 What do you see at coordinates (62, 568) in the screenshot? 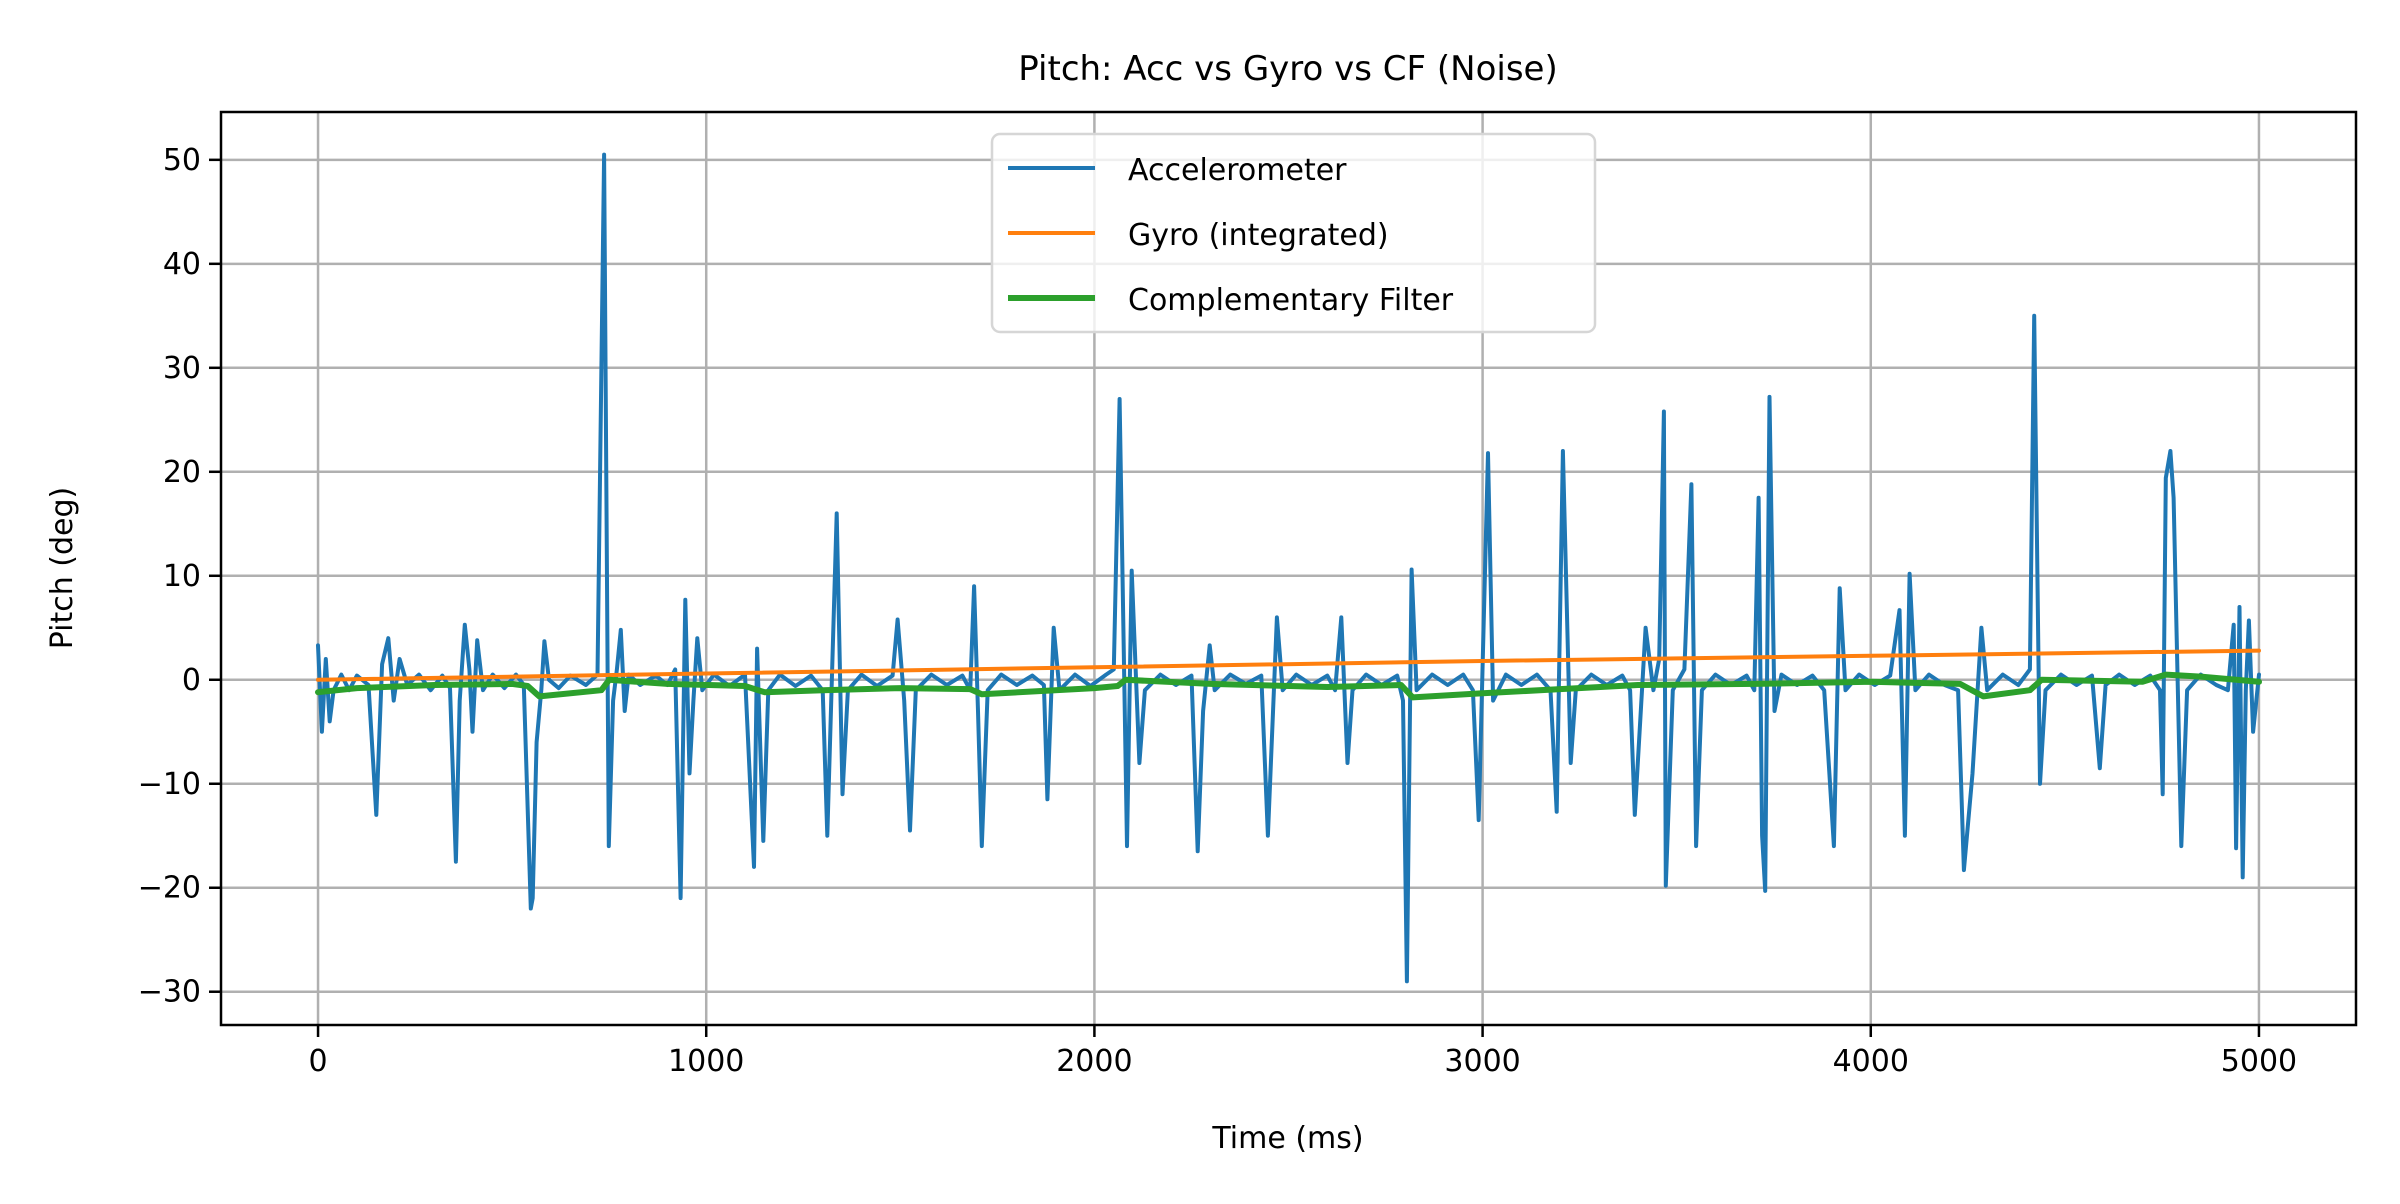
I see `y-axis-label: Pitch (deg)` at bounding box center [62, 568].